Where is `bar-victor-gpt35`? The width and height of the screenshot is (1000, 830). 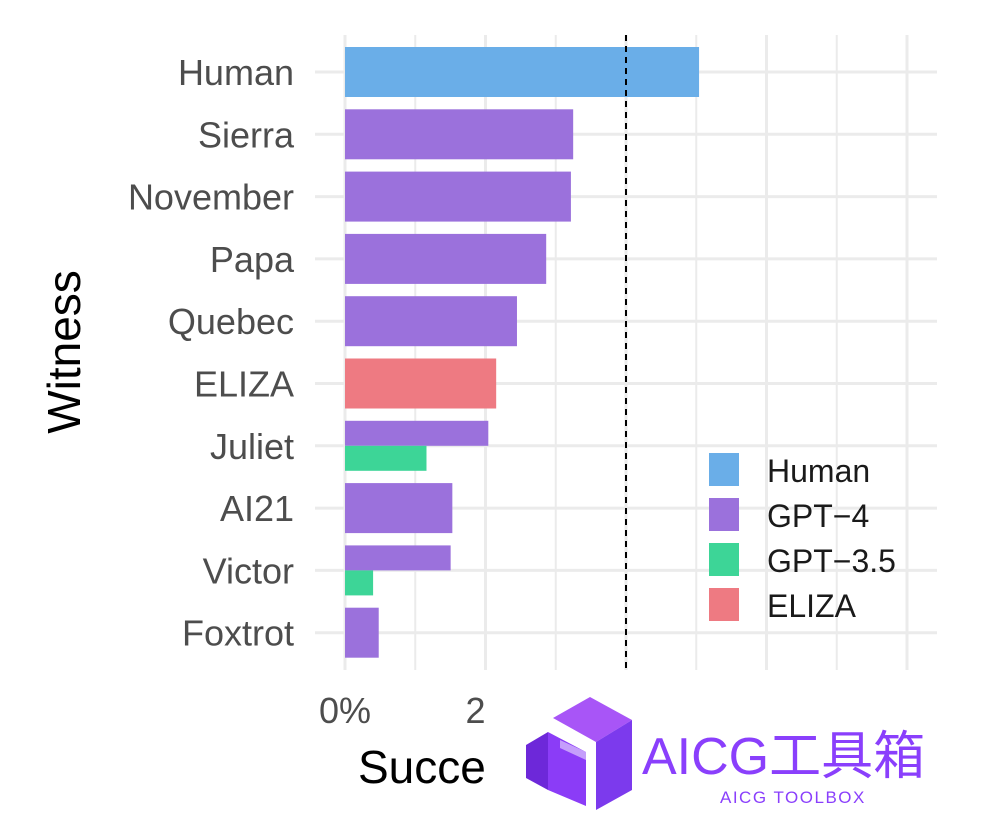
bar-victor-gpt35 is located at coordinates (359, 583).